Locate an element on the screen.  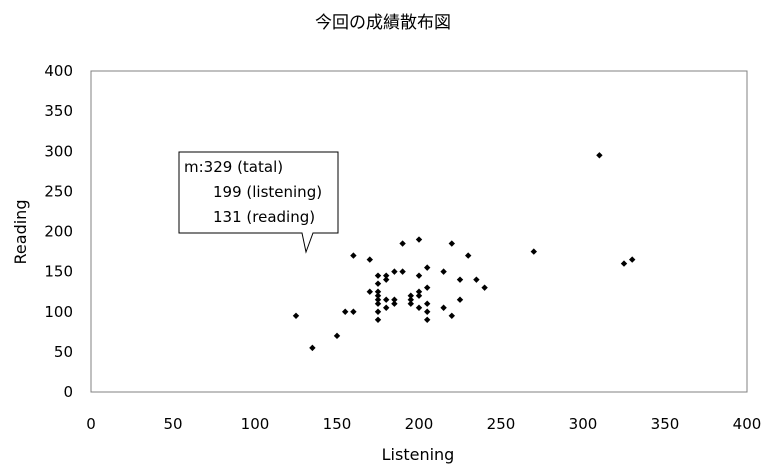
y-tick-label: 50 is located at coordinates (63, 352).